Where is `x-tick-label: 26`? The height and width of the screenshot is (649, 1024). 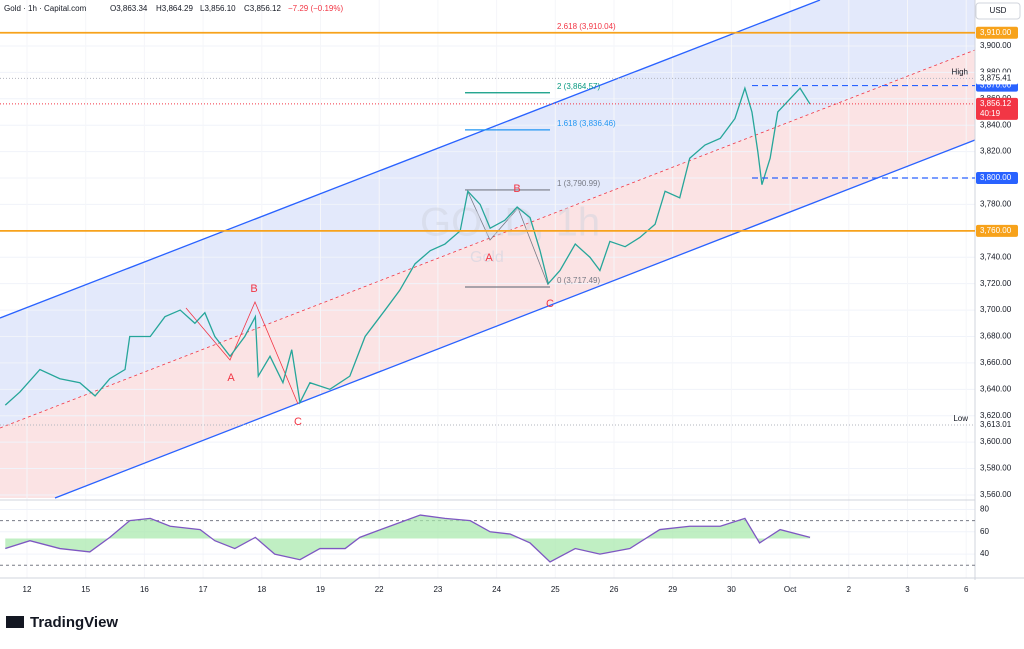 x-tick-label: 26 is located at coordinates (614, 589).